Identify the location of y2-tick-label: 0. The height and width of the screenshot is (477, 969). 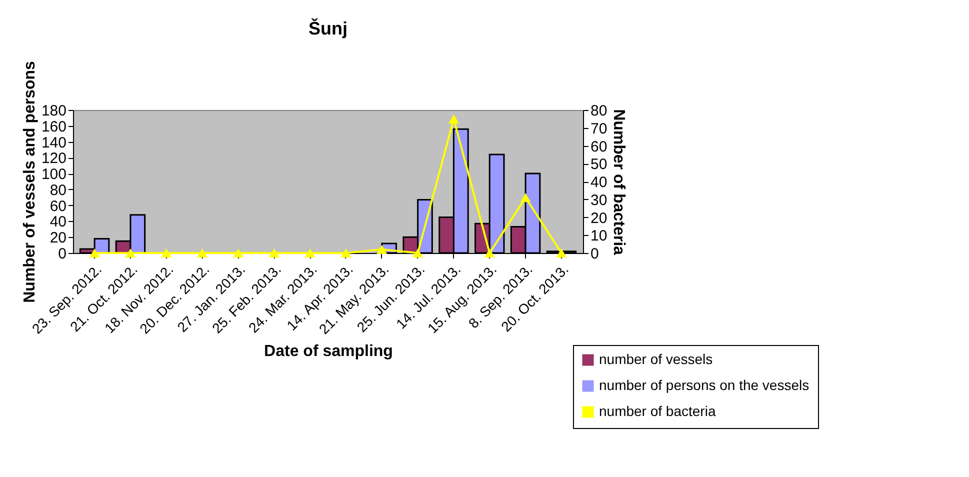
(594, 254).